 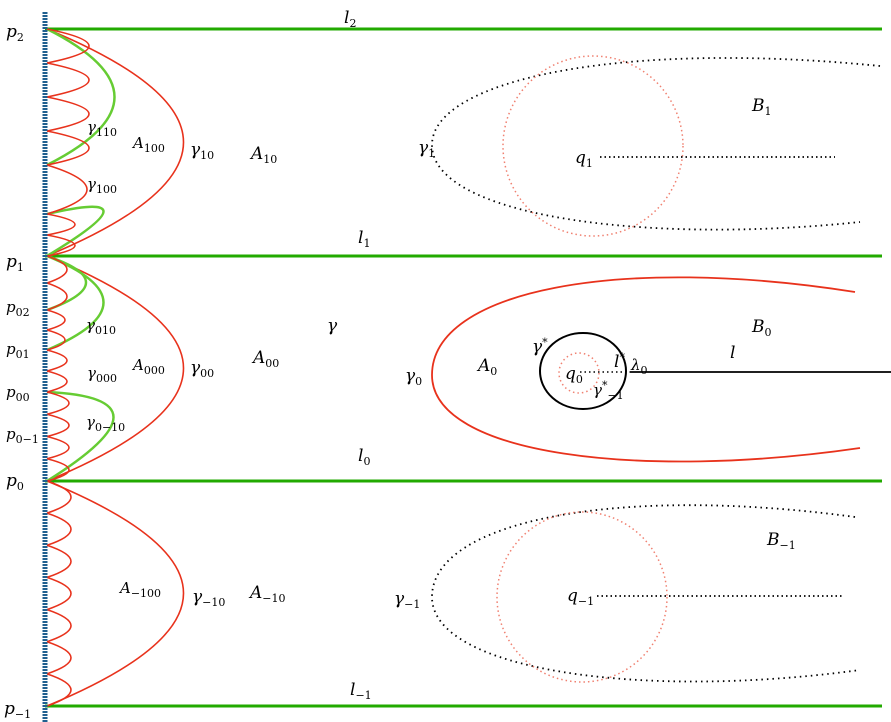 I want to click on label-gamma-m10: γ−10, so click(x=209, y=598).